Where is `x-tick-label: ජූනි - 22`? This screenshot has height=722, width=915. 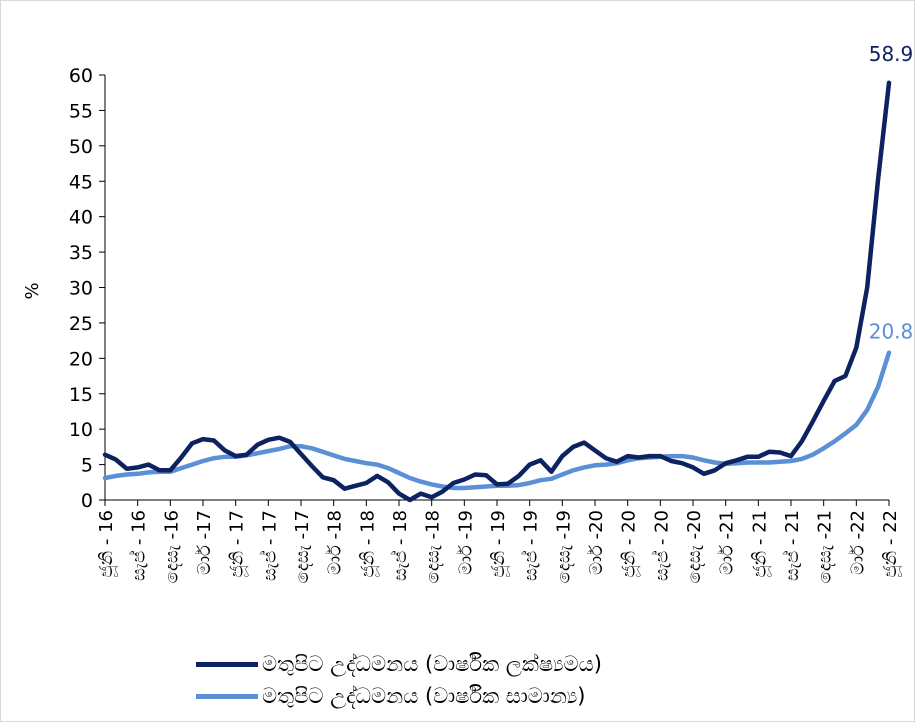 x-tick-label: ජූනි - 22 is located at coordinates (890, 544).